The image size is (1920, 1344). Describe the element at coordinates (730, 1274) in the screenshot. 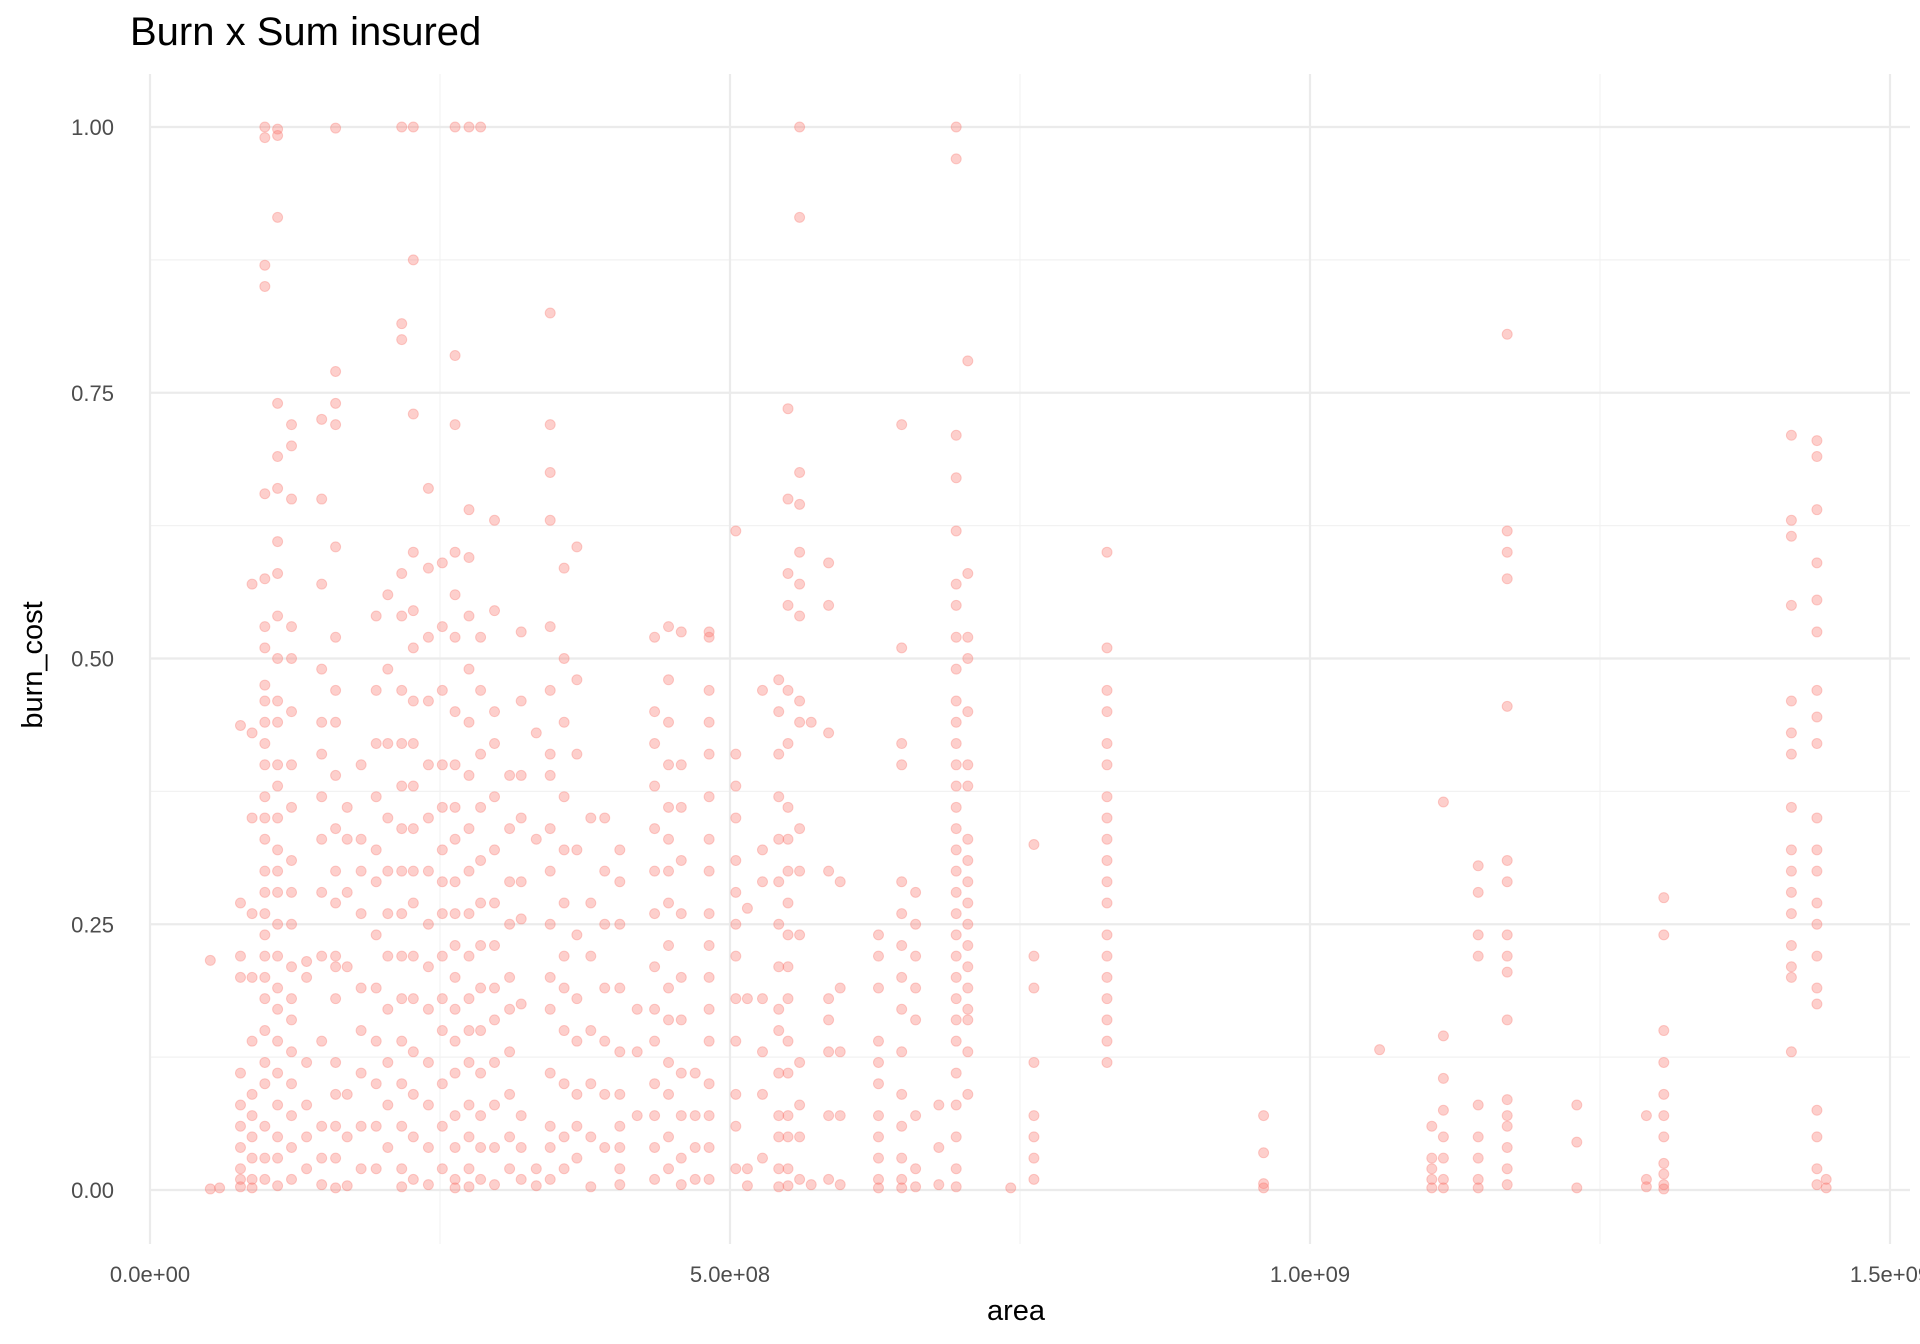

I see `x-tick-label: 5.0e+08` at that location.